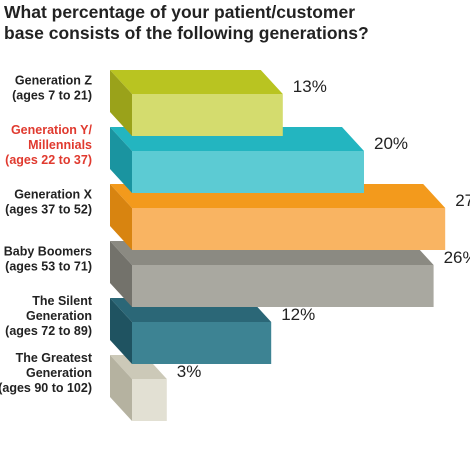 The image size is (470, 455). What do you see at coordinates (54, 358) in the screenshot?
I see `category-label-line: The Greatest` at bounding box center [54, 358].